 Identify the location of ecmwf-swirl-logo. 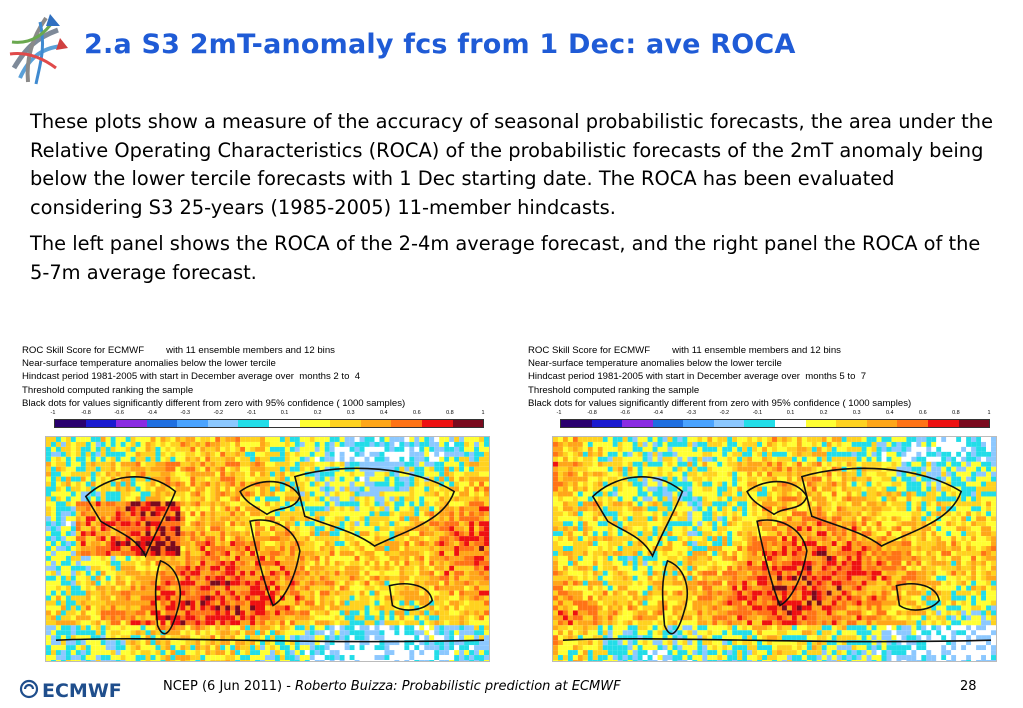
(38, 49).